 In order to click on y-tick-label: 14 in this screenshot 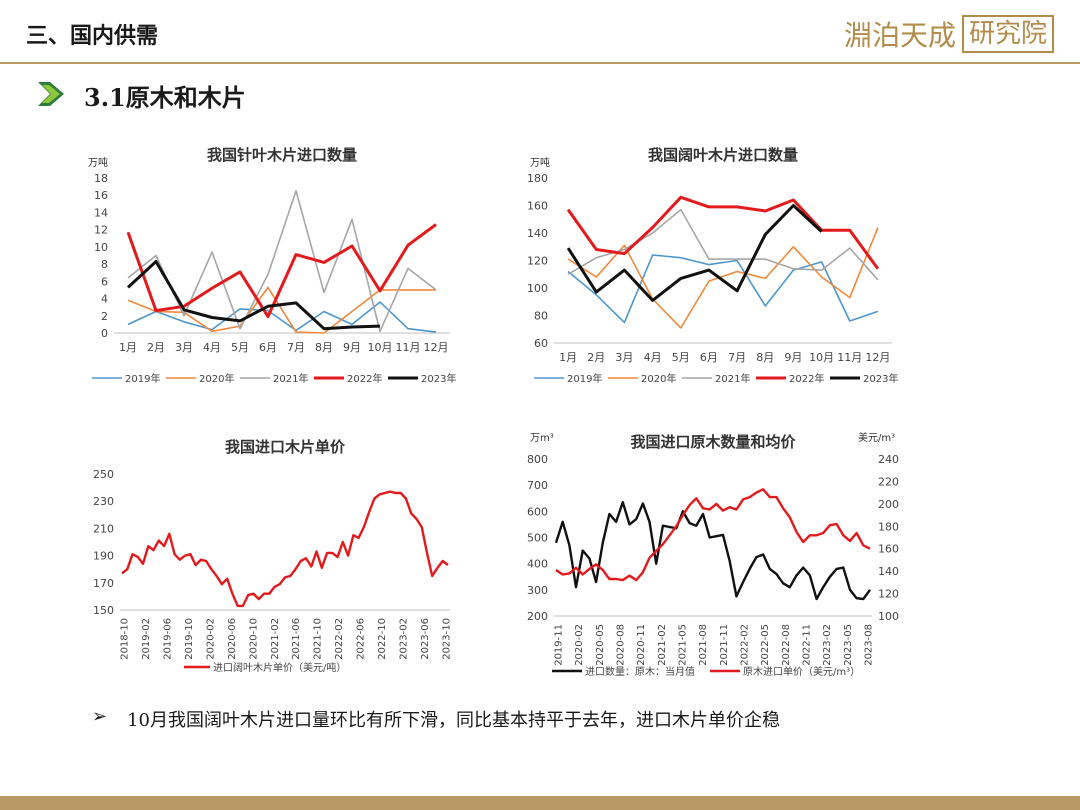, I will do `click(101, 212)`.